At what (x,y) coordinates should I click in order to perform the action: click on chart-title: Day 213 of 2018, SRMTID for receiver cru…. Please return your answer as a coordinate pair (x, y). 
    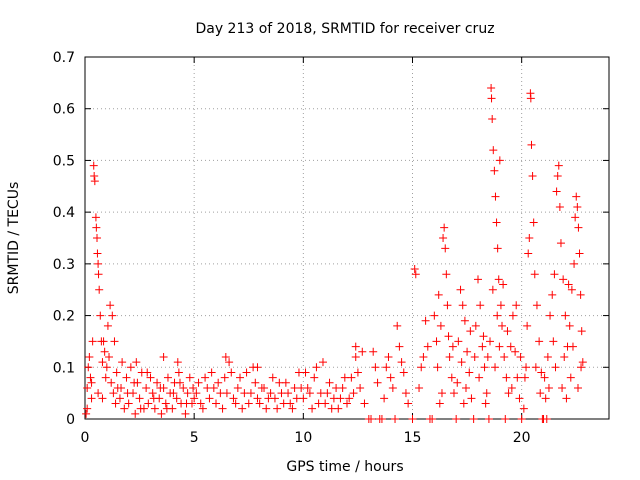
    Looking at the image, I should click on (344, 29).